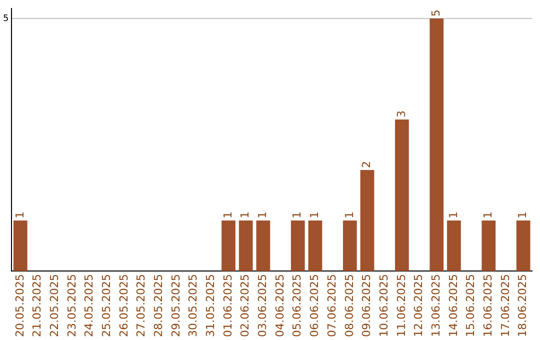 The width and height of the screenshot is (540, 340). What do you see at coordinates (227, 306) in the screenshot?
I see `x-tick-label: 01.06.2025` at bounding box center [227, 306].